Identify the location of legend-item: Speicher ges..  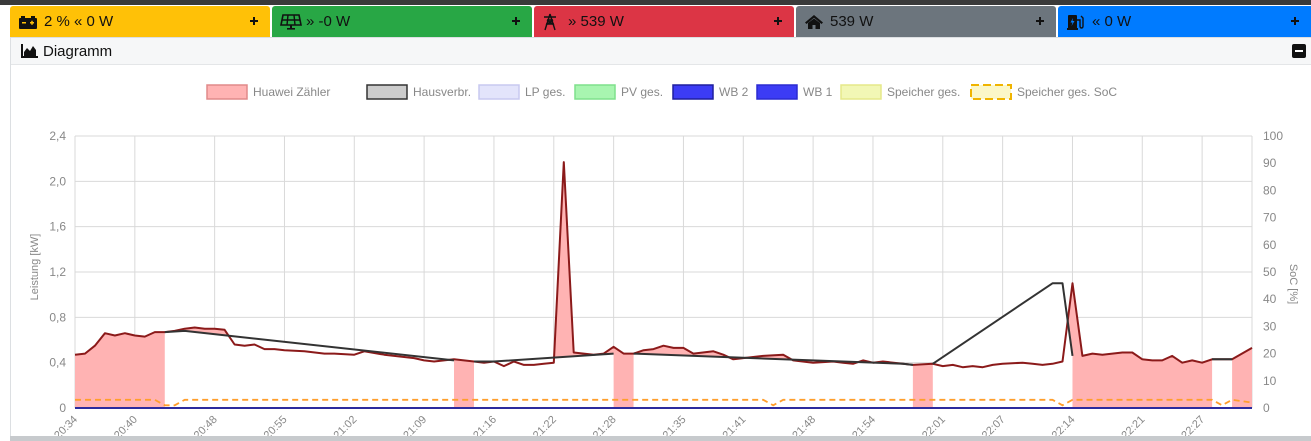
(900, 92).